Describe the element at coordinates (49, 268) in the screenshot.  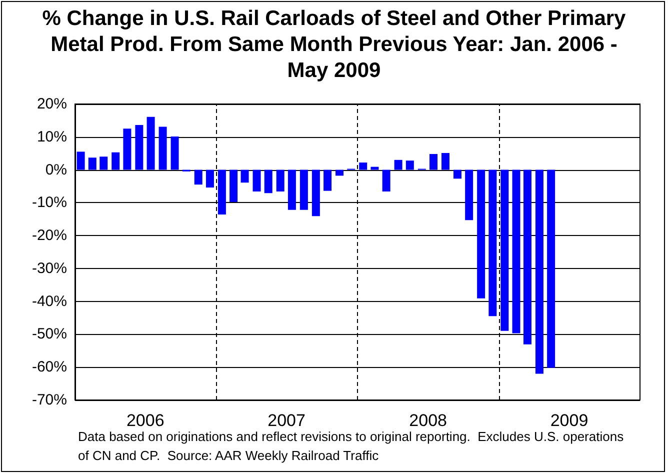
I see `y-tick-label: -30%` at that location.